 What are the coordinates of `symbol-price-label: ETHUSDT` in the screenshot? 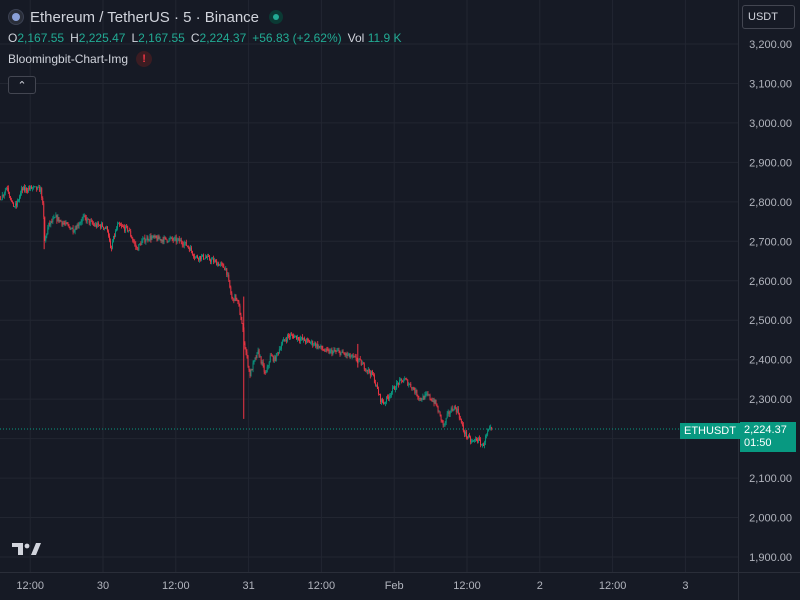 It's located at (710, 431).